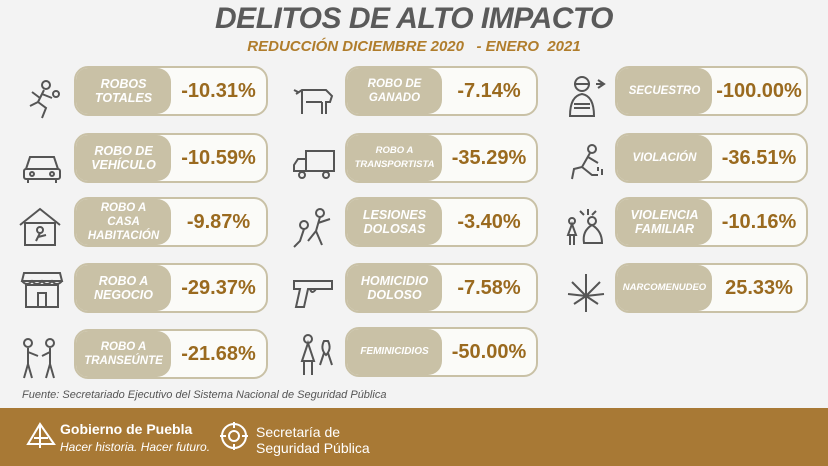 The width and height of the screenshot is (828, 466). What do you see at coordinates (314, 100) in the screenshot?
I see `cow-icon` at bounding box center [314, 100].